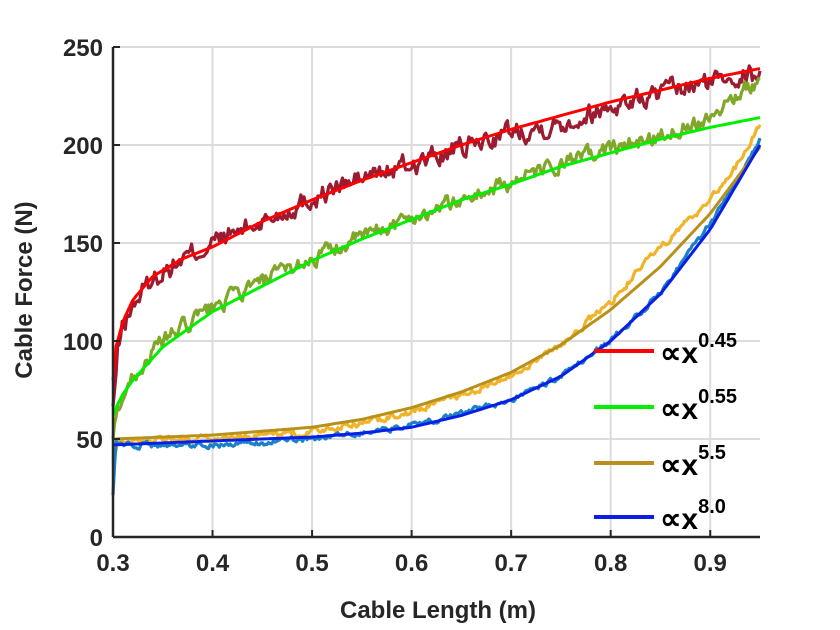 Image resolution: width=840 pixels, height=630 pixels. What do you see at coordinates (112, 563) in the screenshot?
I see `x-tick-label: 0.3` at bounding box center [112, 563].